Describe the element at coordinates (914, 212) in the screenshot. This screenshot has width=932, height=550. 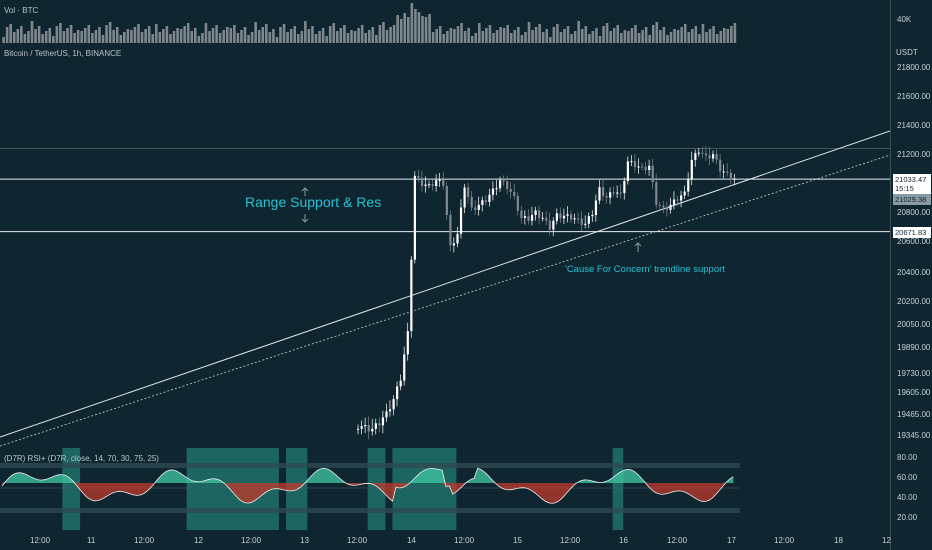
I see `price-tick-label: 20800.00` at that location.